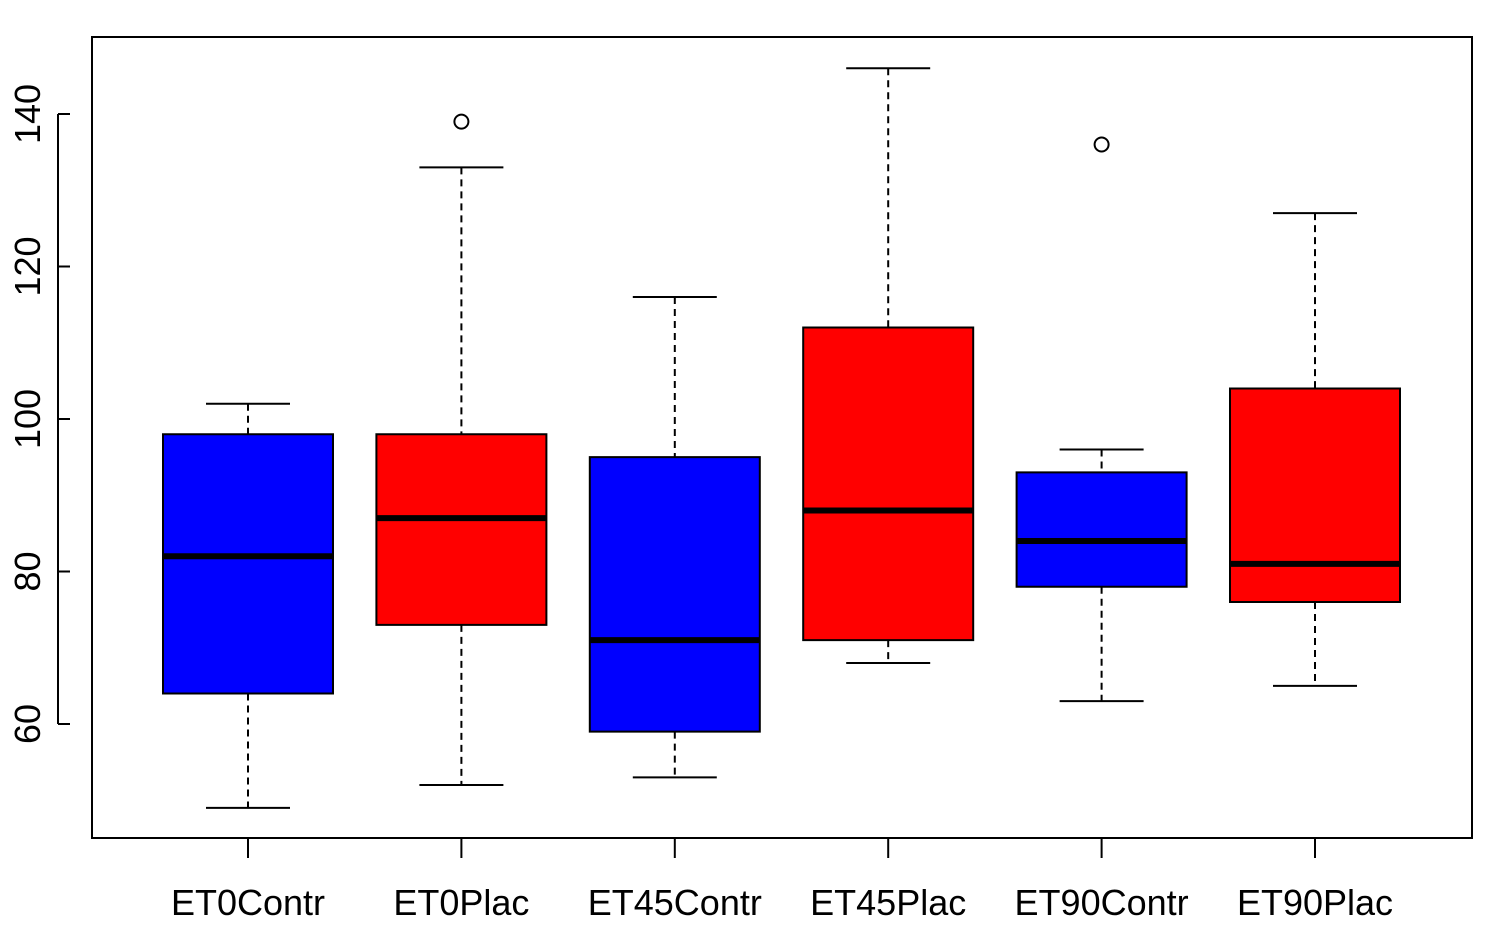 The width and height of the screenshot is (1492, 931). I want to click on x-tick-label: ET90Plac, so click(1315, 902).